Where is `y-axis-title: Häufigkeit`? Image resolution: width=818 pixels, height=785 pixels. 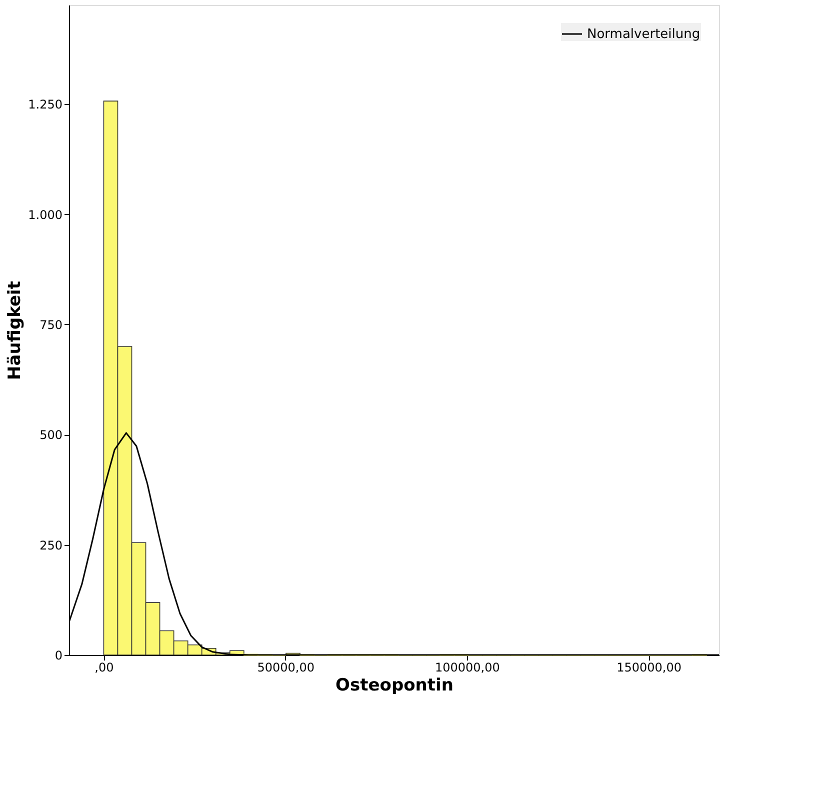 y-axis-title: Häufigkeit is located at coordinates (15, 330).